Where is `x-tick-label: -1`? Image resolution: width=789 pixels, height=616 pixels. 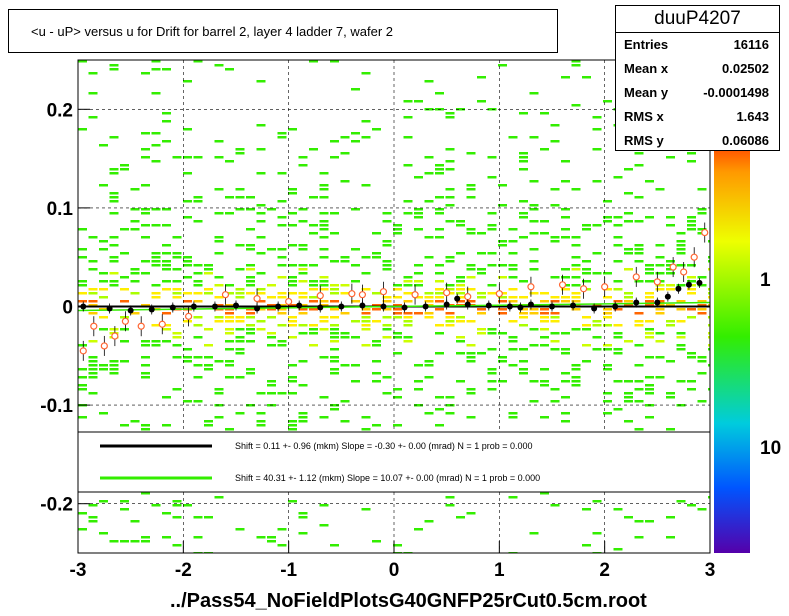 x-tick-label: -1 is located at coordinates (288, 570).